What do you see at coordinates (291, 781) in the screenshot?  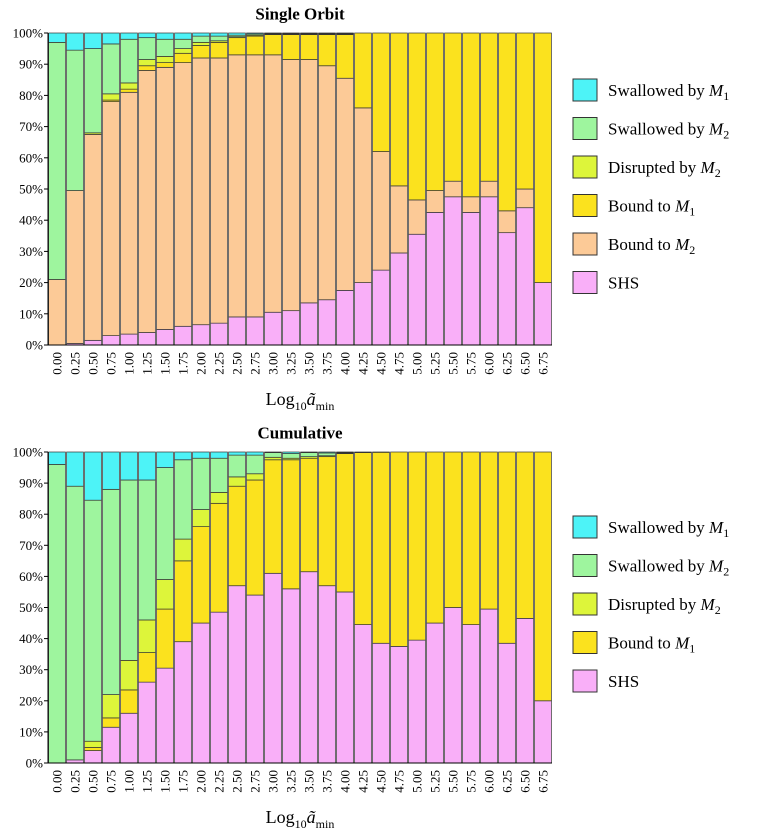 I see `x-tick-label: 3.25` at bounding box center [291, 781].